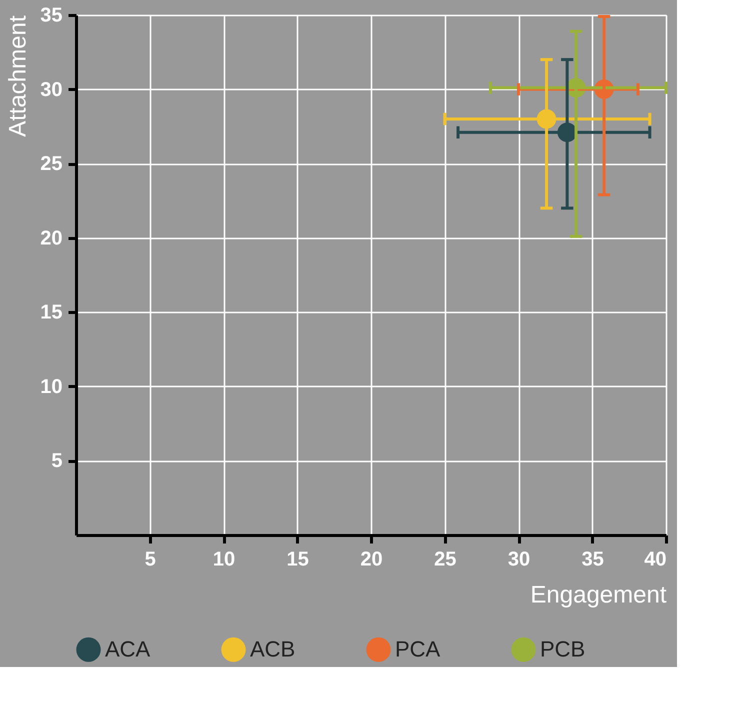 The image size is (740, 722). What do you see at coordinates (224, 559) in the screenshot?
I see `x-tick-label: 10` at bounding box center [224, 559].